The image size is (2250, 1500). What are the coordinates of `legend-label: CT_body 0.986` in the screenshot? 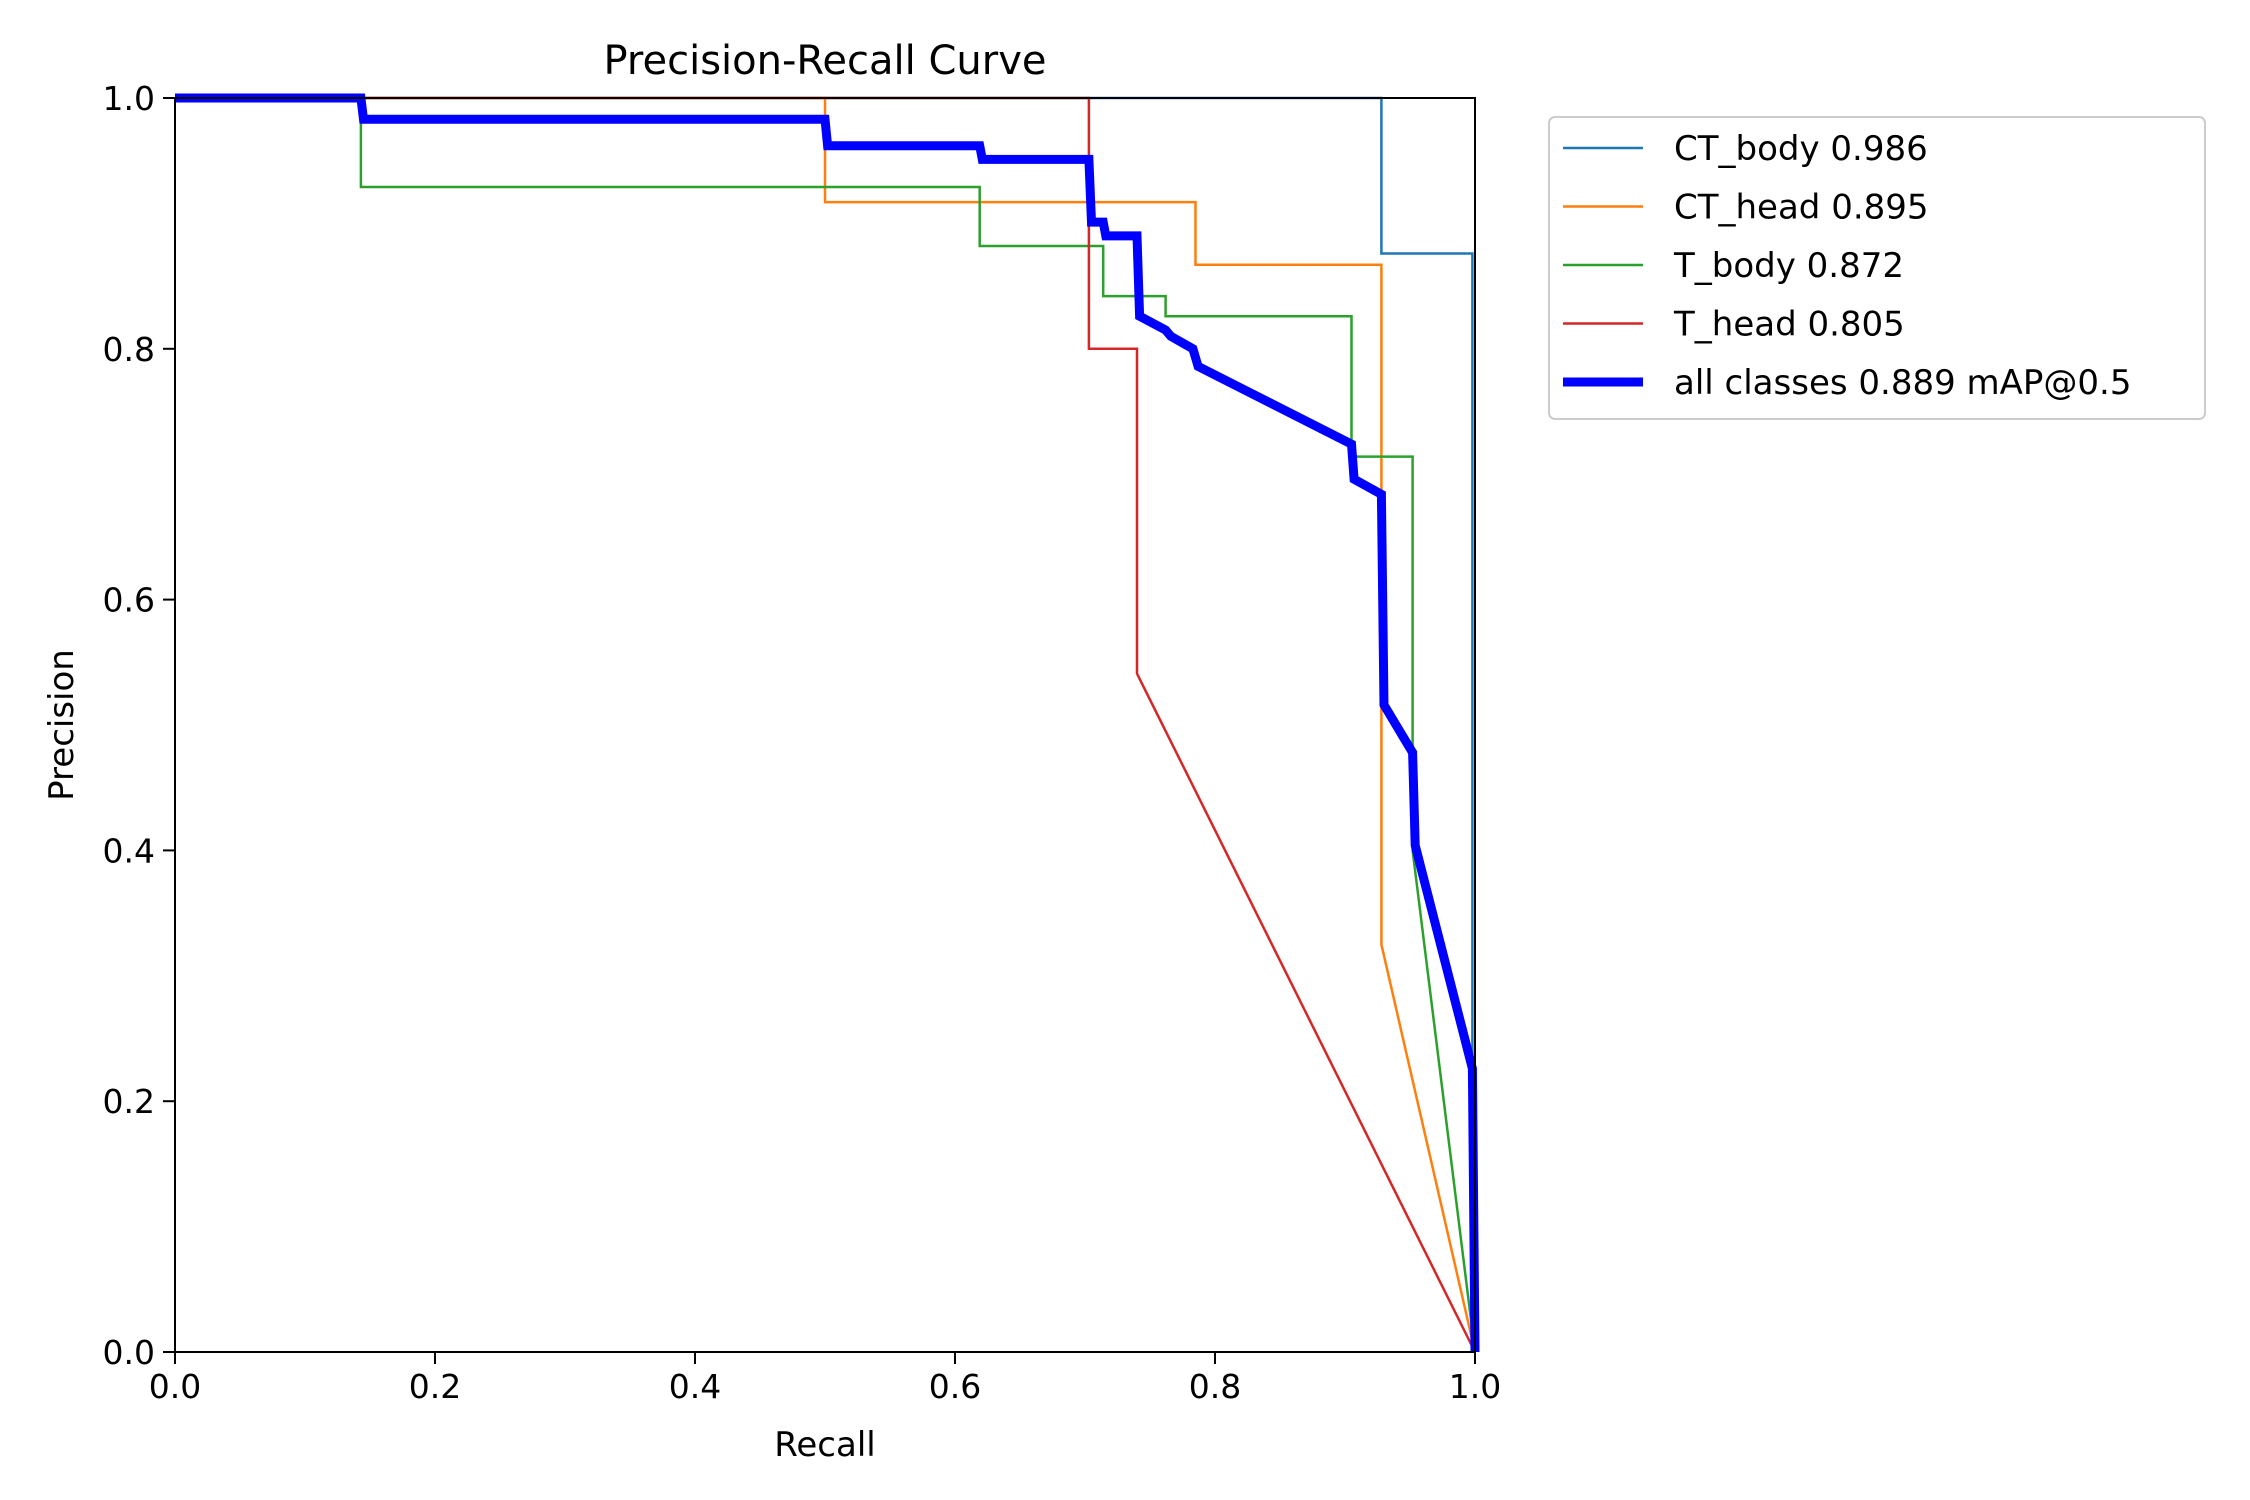 It's located at (1801, 149).